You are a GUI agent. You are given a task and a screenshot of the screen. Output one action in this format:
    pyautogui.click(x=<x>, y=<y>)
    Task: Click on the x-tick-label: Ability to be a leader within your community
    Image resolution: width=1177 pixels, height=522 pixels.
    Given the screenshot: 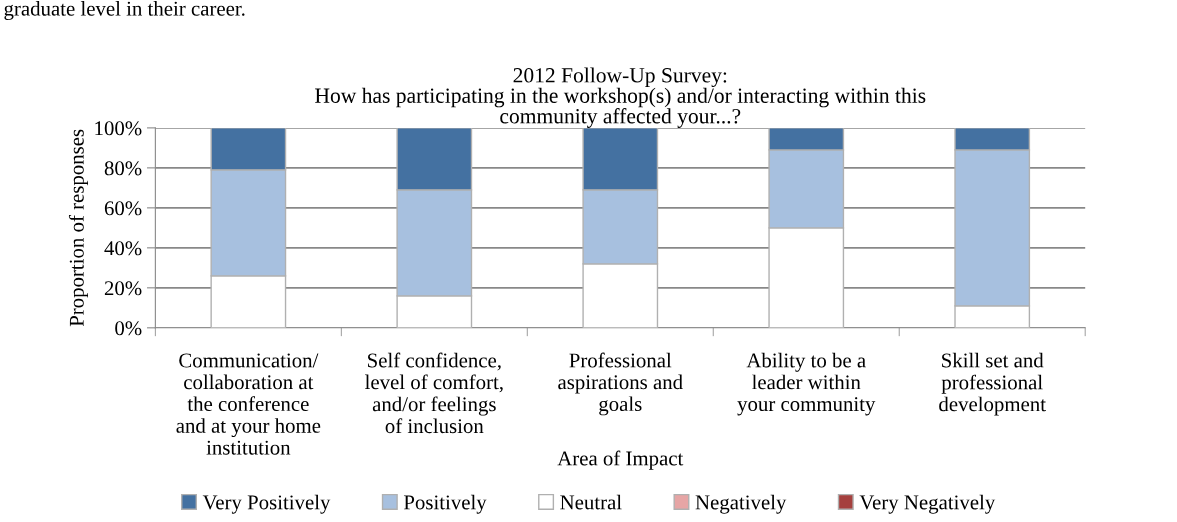 What is the action you would take?
    pyautogui.click(x=806, y=384)
    